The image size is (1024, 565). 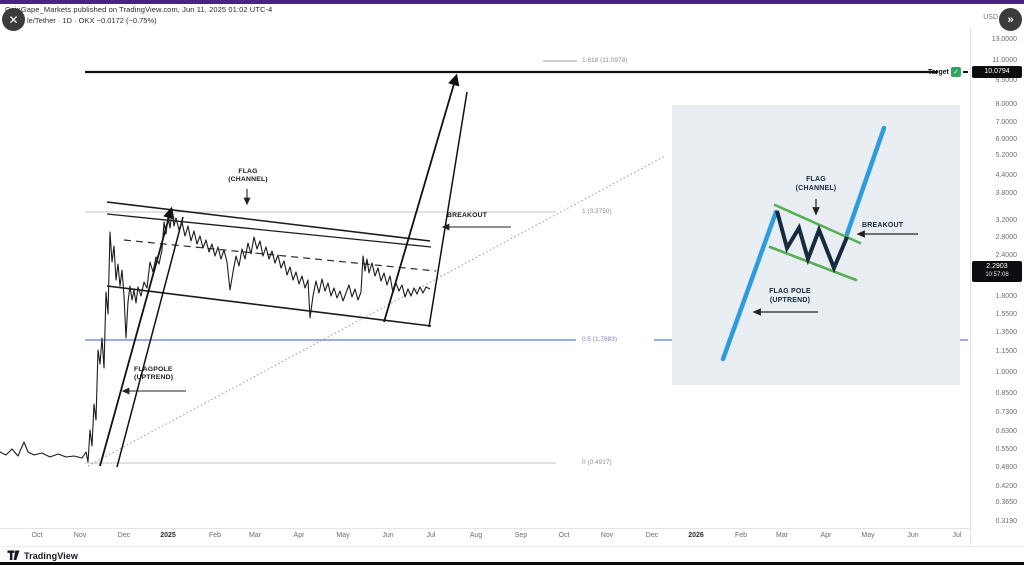 What do you see at coordinates (1006, 314) in the screenshot?
I see `price-tick-label: 1.5500` at bounding box center [1006, 314].